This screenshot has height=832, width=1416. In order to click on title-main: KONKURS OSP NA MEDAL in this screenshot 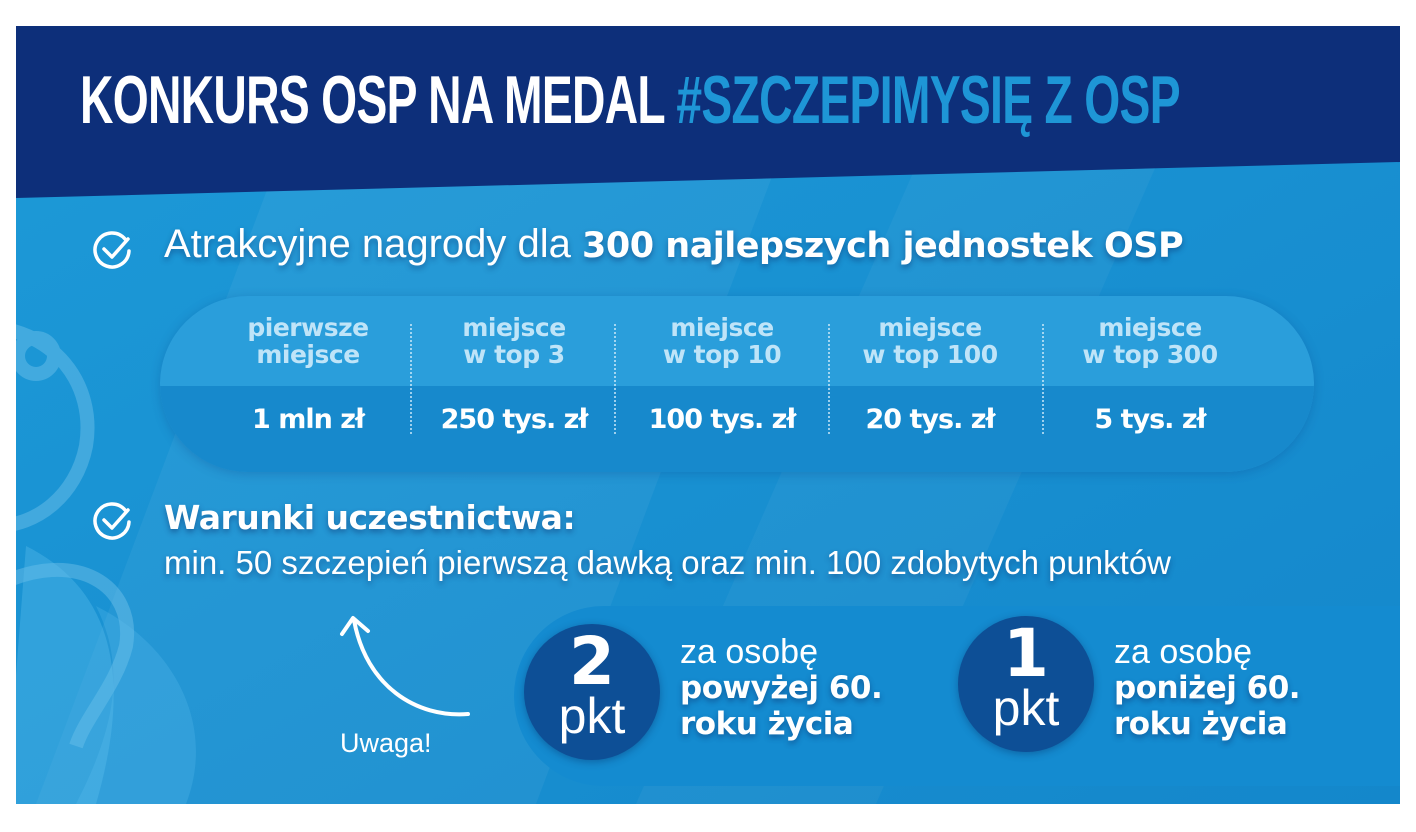, I will do `click(372, 100)`.